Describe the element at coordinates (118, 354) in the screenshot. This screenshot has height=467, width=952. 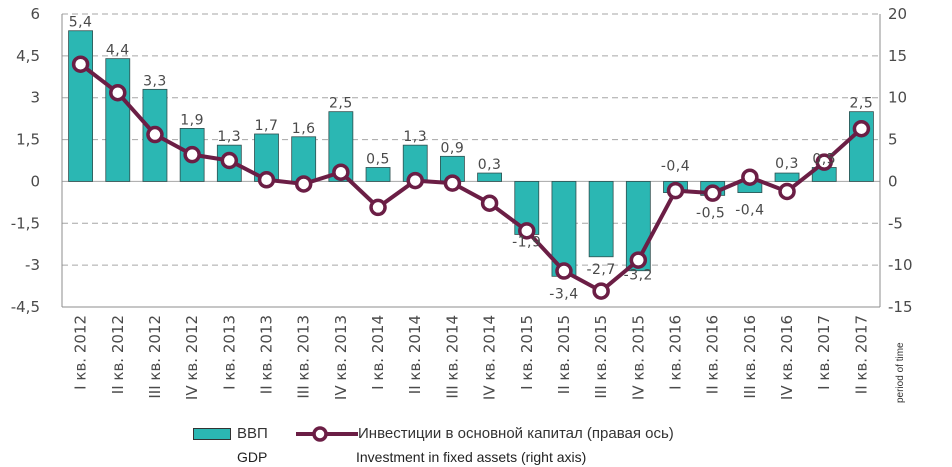
I see `category-label: II кв. 2012` at that location.